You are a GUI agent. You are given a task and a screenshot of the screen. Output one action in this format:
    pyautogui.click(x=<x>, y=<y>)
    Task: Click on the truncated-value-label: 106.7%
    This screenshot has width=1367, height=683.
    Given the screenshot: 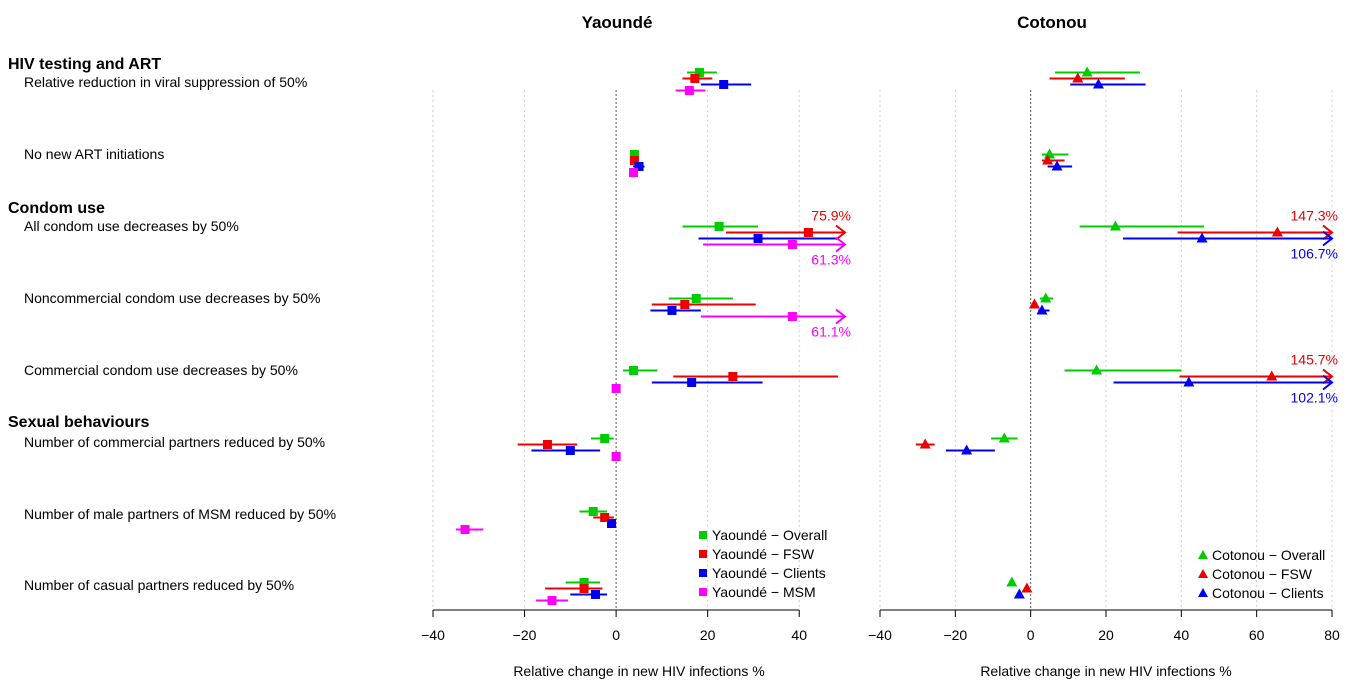 What is the action you would take?
    pyautogui.click(x=1314, y=254)
    